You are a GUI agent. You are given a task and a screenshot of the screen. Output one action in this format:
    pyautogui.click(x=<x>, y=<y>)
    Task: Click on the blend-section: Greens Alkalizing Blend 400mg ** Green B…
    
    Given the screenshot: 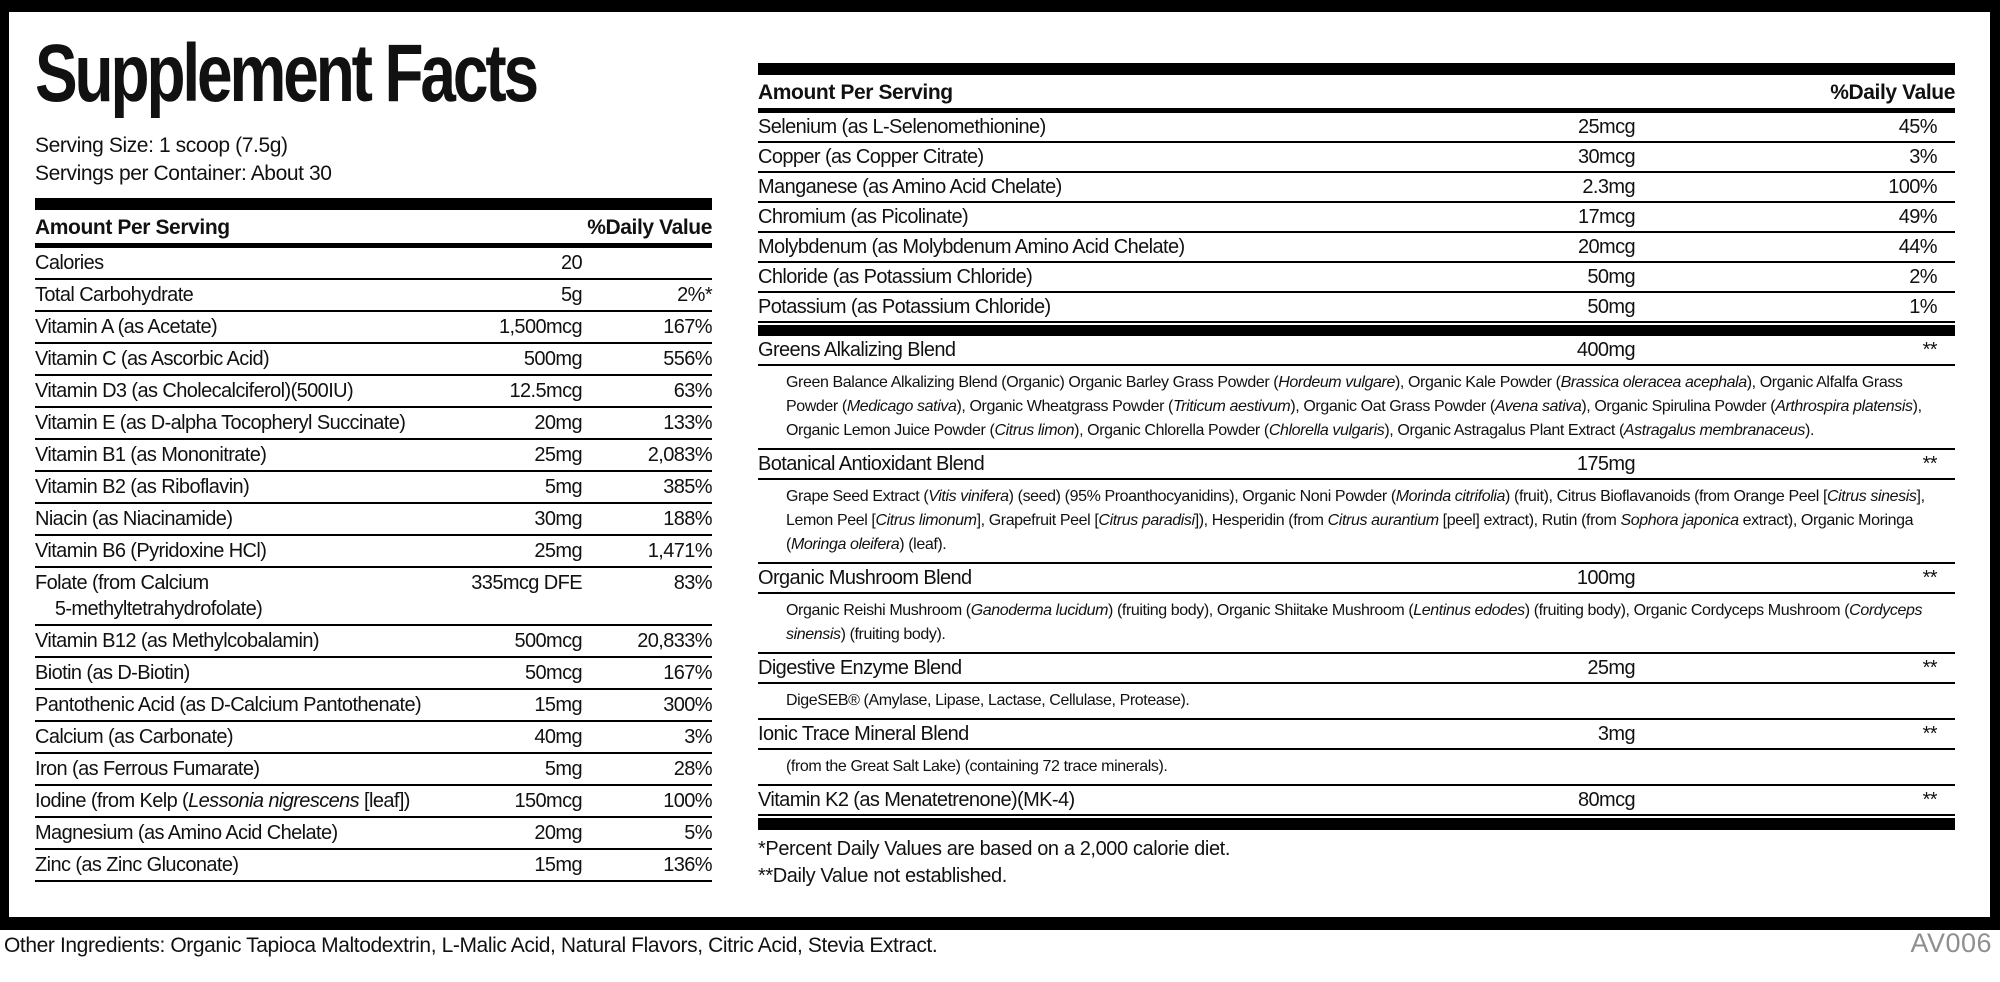 What is the action you would take?
    pyautogui.click(x=1356, y=393)
    